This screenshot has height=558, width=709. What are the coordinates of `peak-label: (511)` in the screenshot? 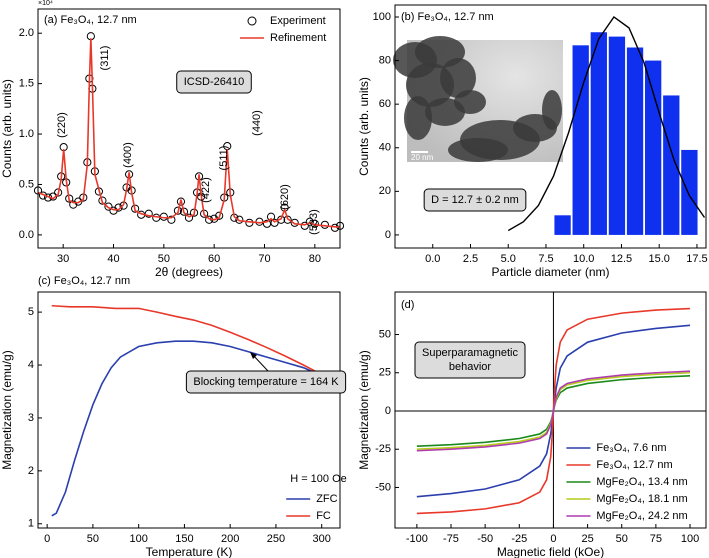 It's located at (224, 158).